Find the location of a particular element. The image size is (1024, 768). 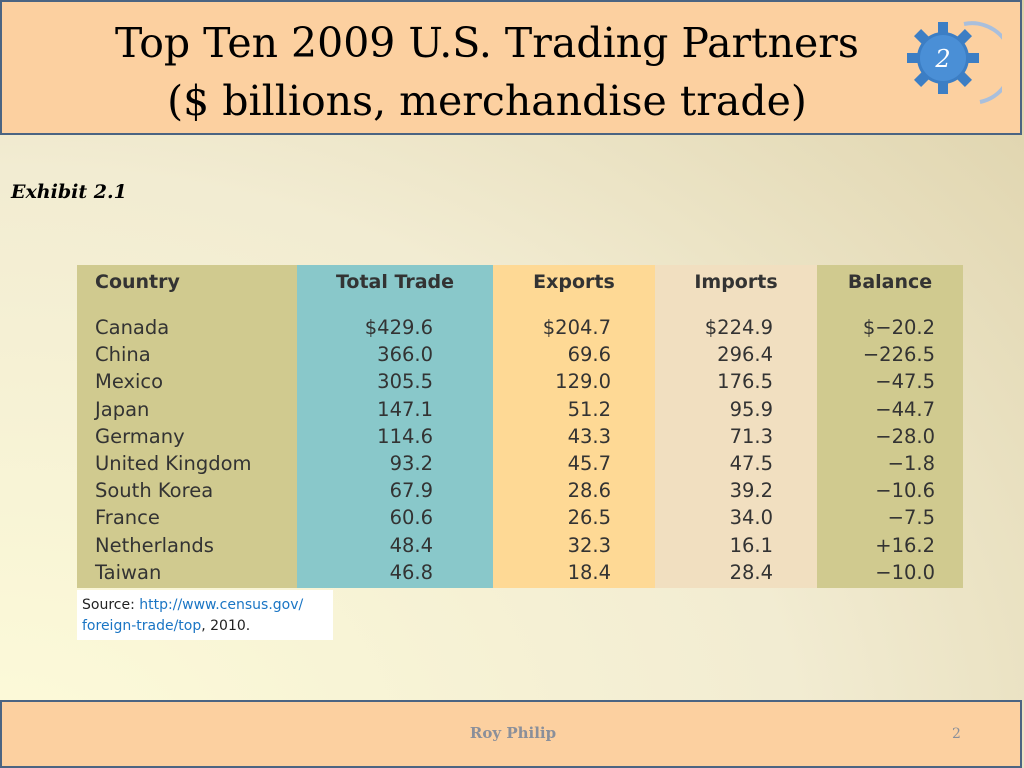

cell-country: Netherlands is located at coordinates (154, 545).